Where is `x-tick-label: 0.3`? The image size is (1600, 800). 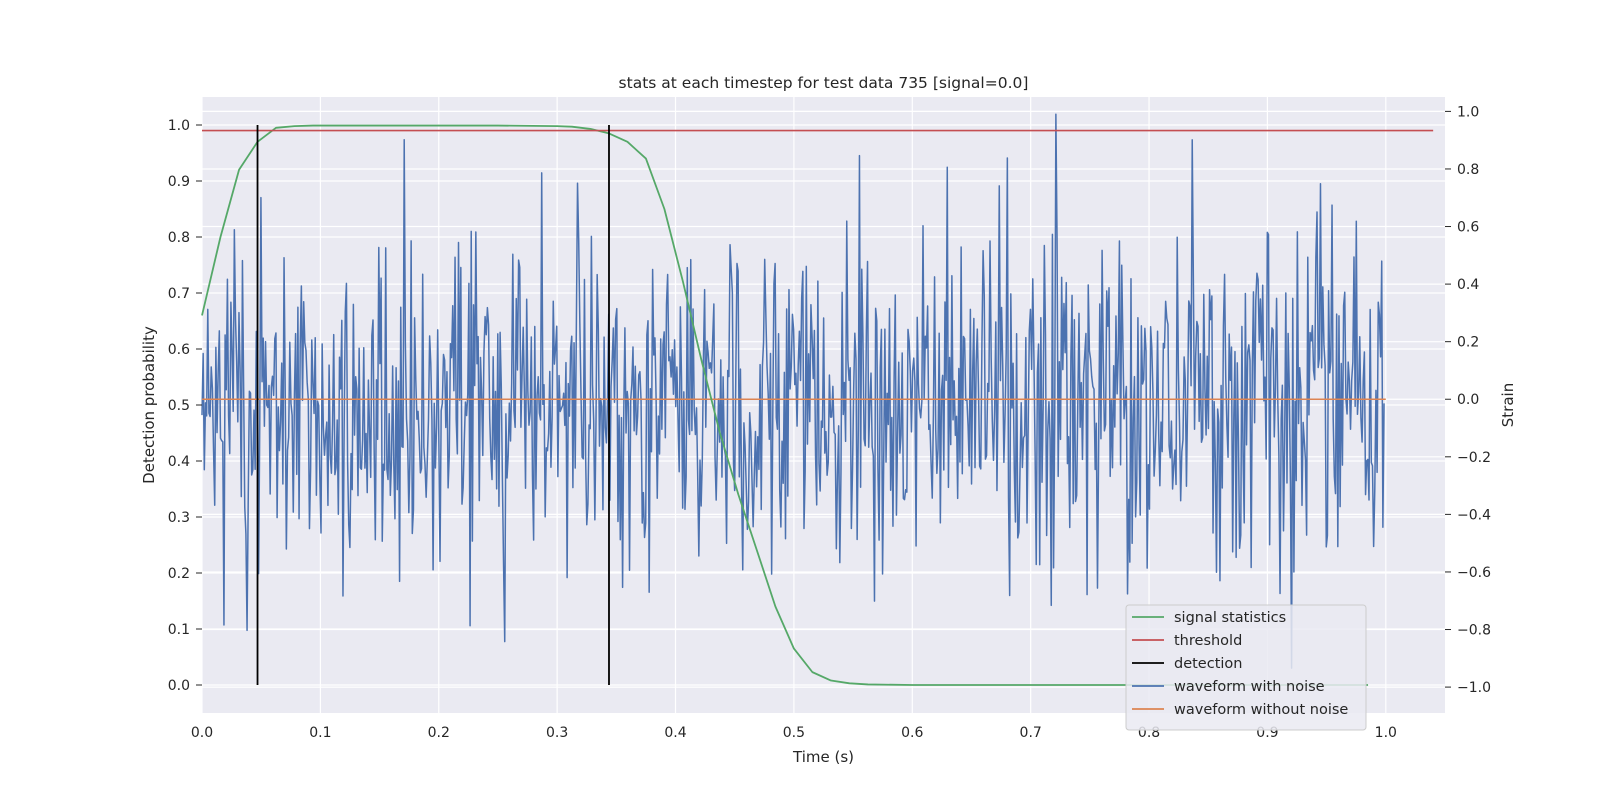 x-tick-label: 0.3 is located at coordinates (557, 733).